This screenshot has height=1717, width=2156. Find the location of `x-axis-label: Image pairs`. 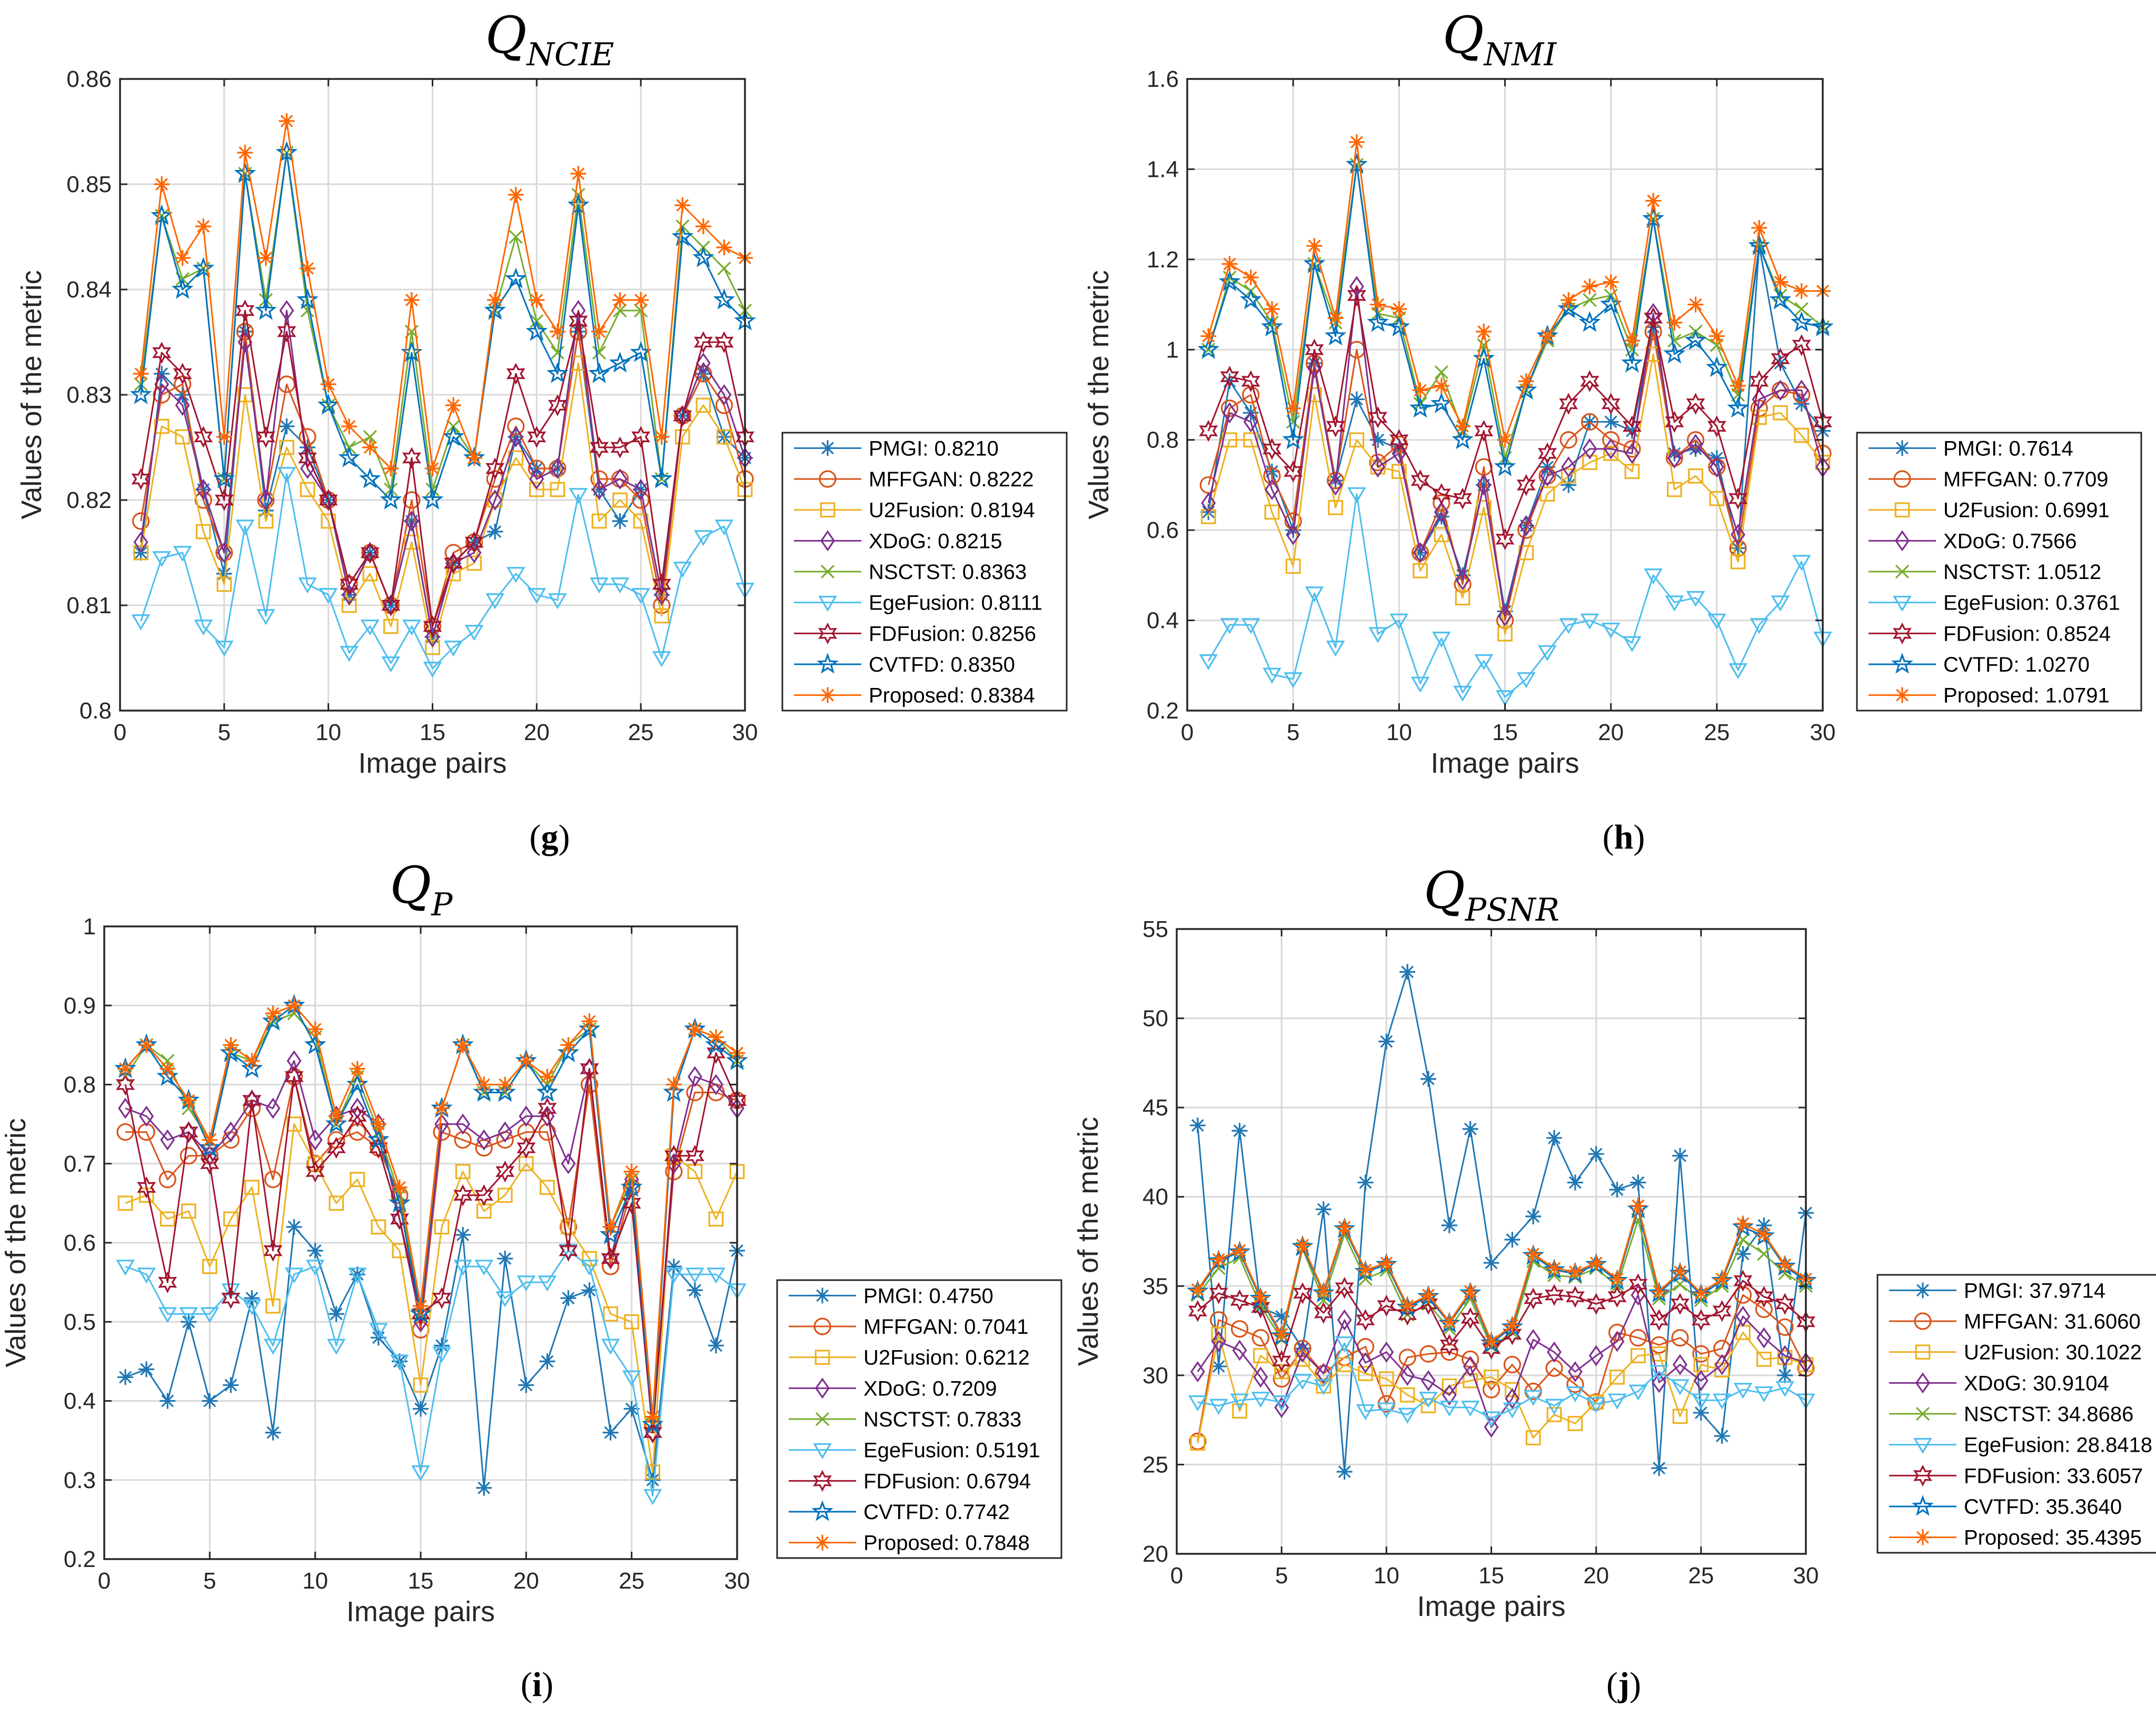

x-axis-label: Image pairs is located at coordinates (1491, 1606).